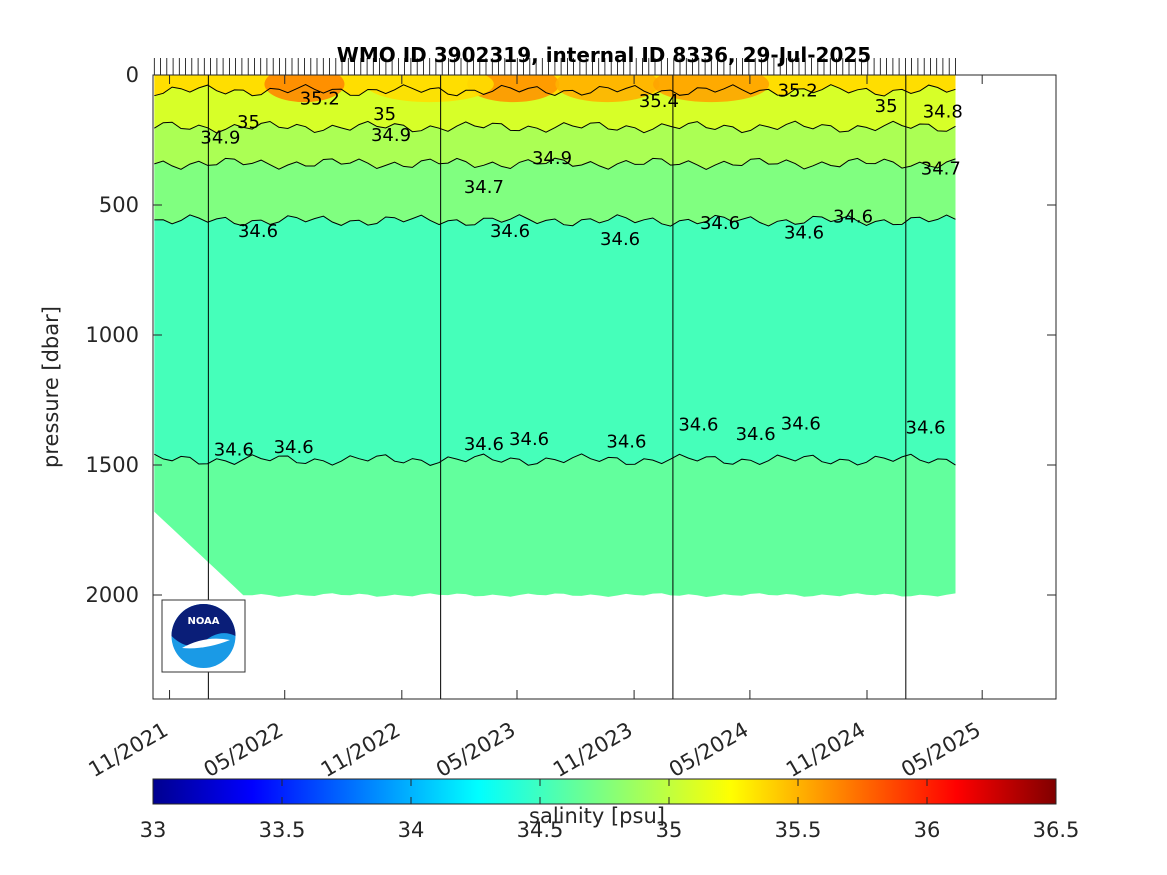  What do you see at coordinates (244, 750) in the screenshot?
I see `x-tick-label: 05/2022` at bounding box center [244, 750].